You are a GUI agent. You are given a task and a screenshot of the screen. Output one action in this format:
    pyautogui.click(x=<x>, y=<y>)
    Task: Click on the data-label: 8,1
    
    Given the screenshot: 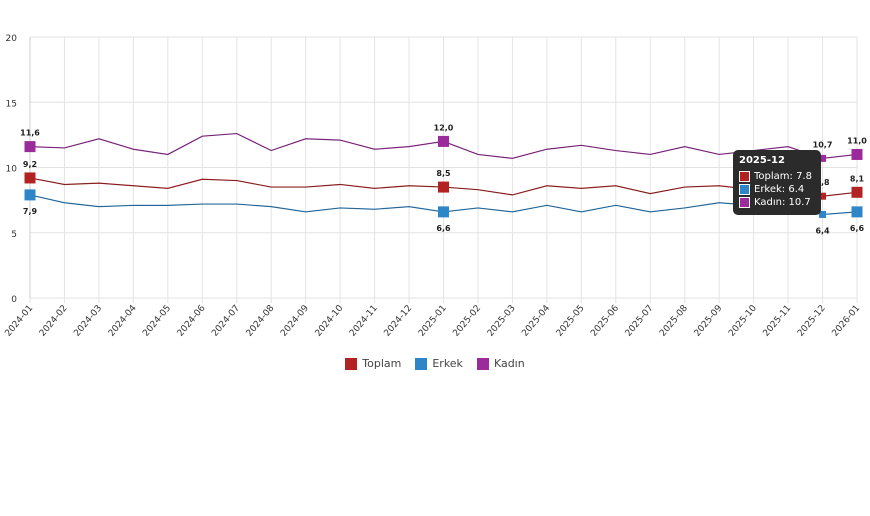 What is the action you would take?
    pyautogui.click(x=857, y=178)
    